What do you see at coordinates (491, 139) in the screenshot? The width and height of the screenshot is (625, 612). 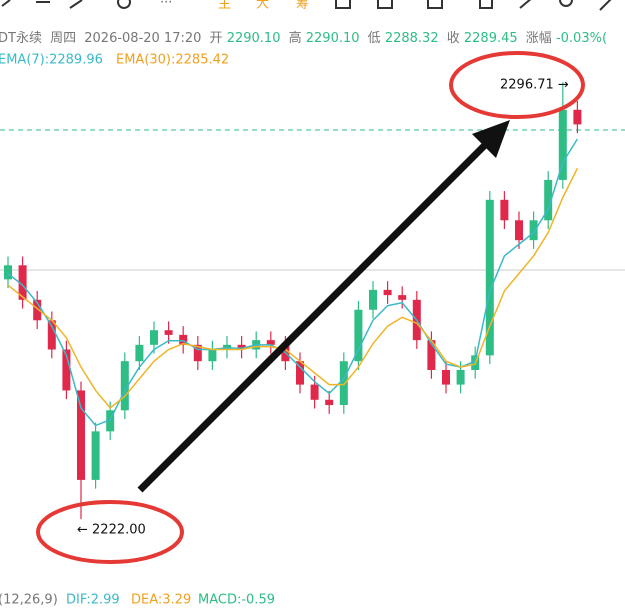 I see `arrow-head` at bounding box center [491, 139].